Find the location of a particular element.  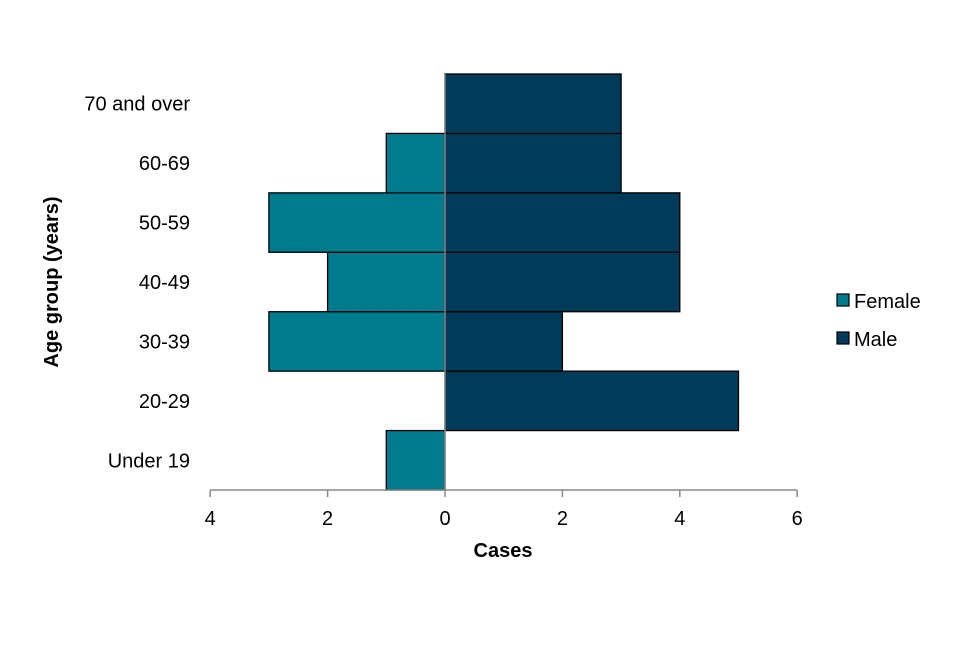

legend-swatch-male is located at coordinates (843, 338).